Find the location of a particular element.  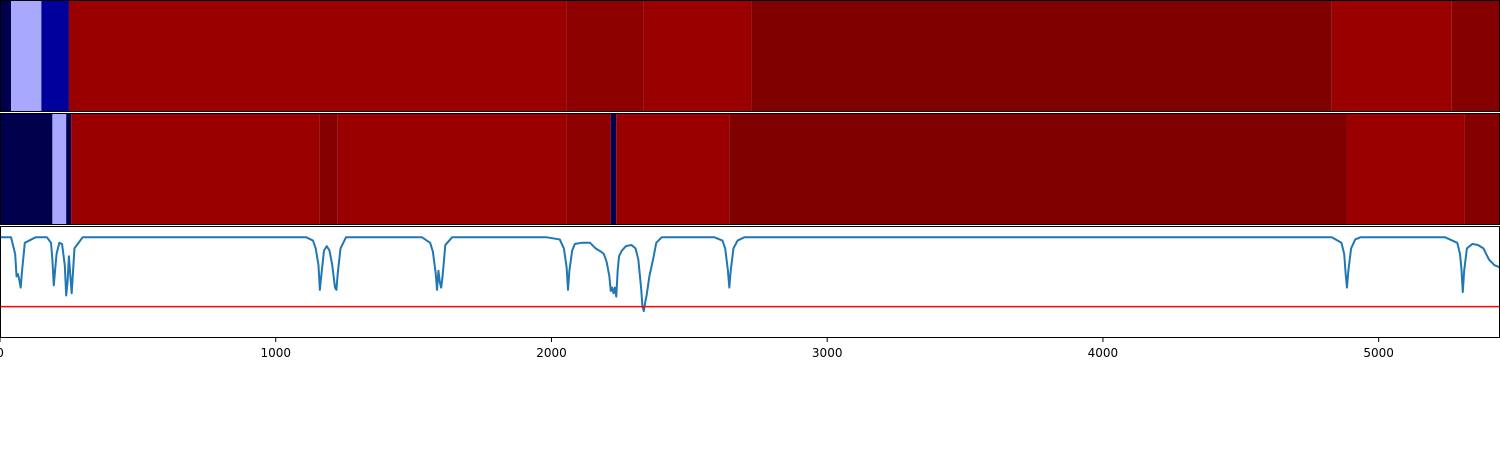

x-tick-label: 4000 is located at coordinates (1103, 353).